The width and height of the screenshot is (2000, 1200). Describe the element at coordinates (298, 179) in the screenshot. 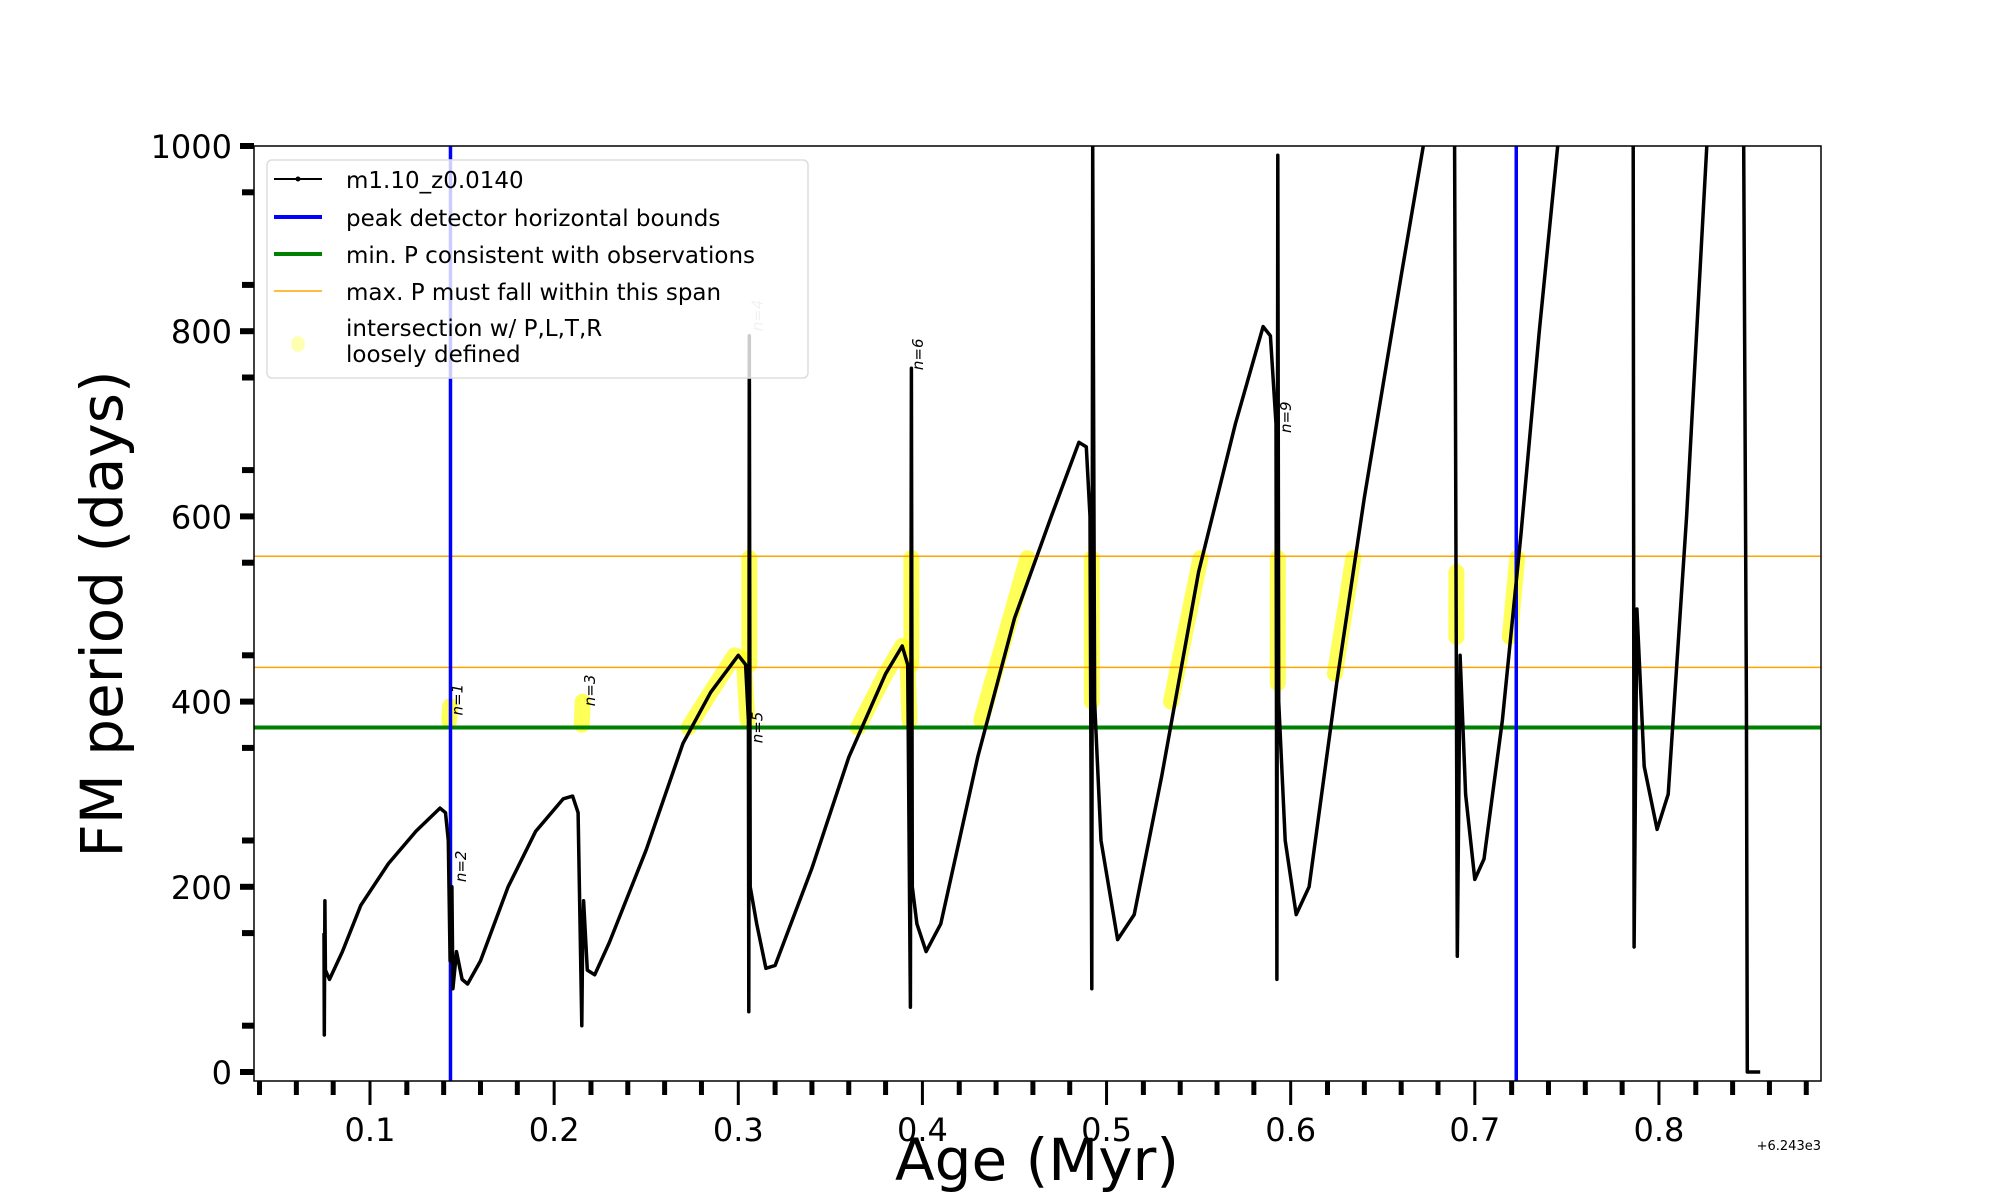

I see `legend-swatch-model-marker` at that location.